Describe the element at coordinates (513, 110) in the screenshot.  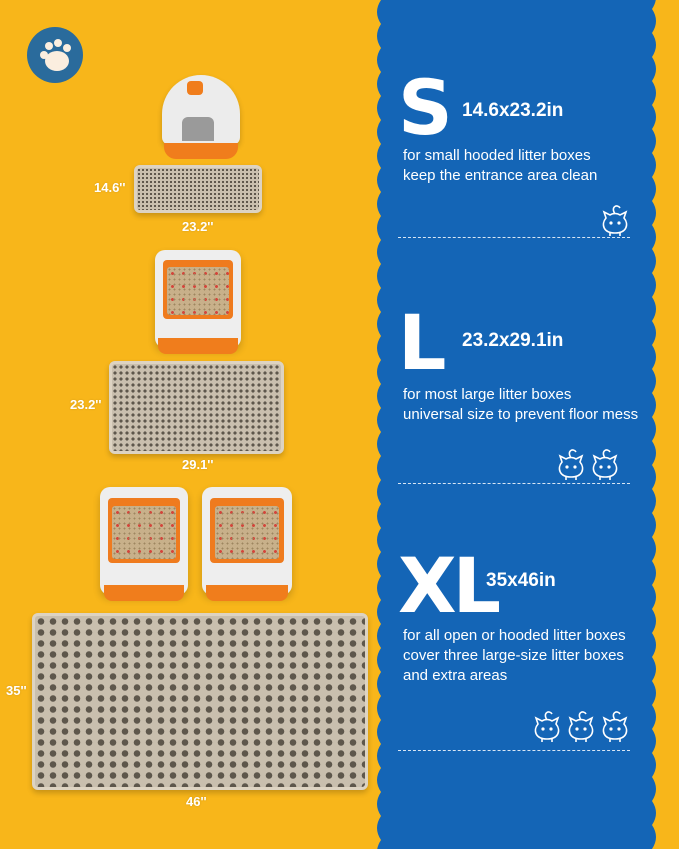
I see `size-s-dims: 14.6x23.2in` at that location.